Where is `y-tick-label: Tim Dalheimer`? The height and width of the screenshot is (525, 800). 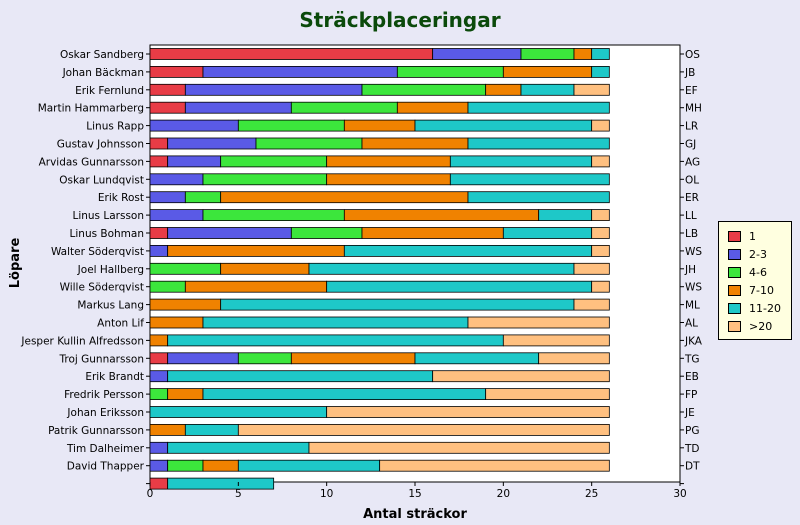
y-tick-label: Tim Dalheimer is located at coordinates (105, 449).